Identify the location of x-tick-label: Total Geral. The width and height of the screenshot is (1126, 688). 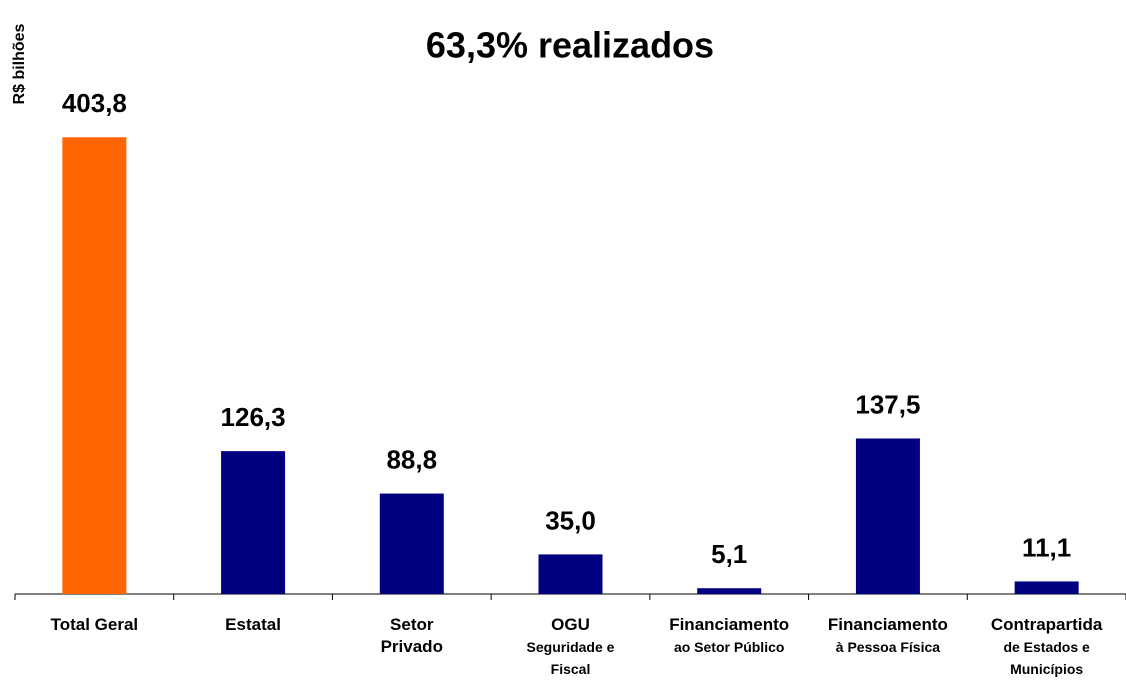
(94, 624).